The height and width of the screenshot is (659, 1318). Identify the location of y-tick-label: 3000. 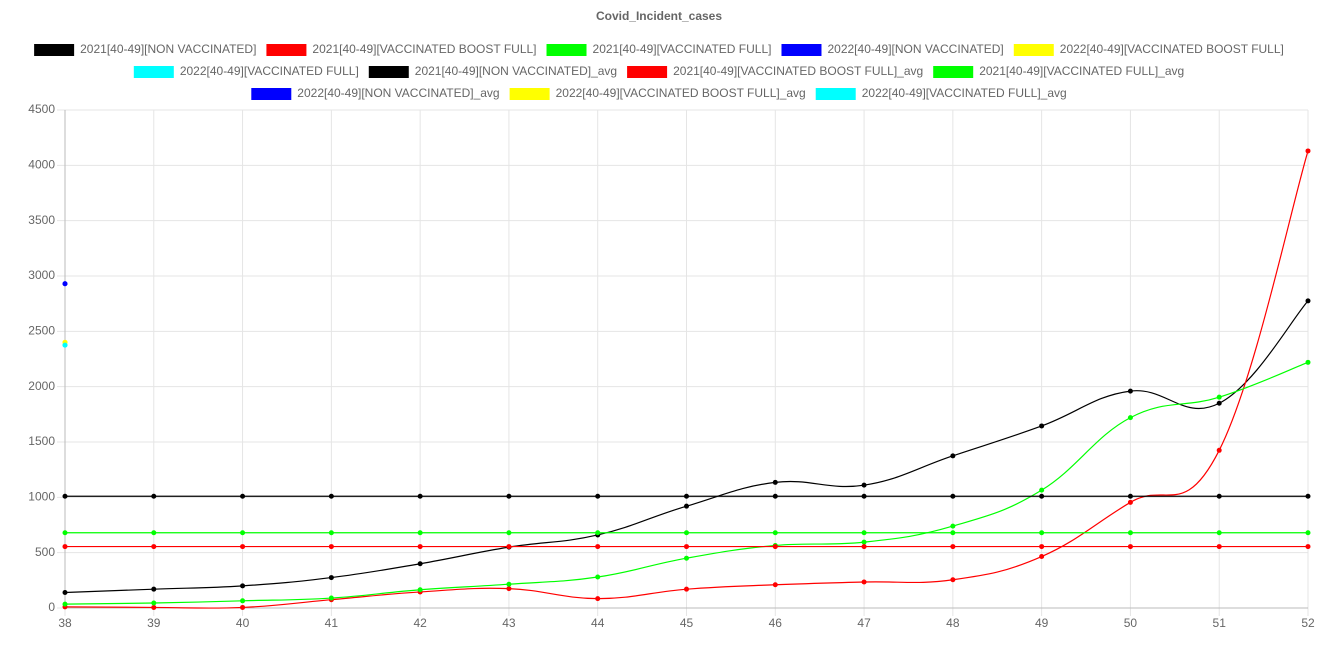
(41, 275).